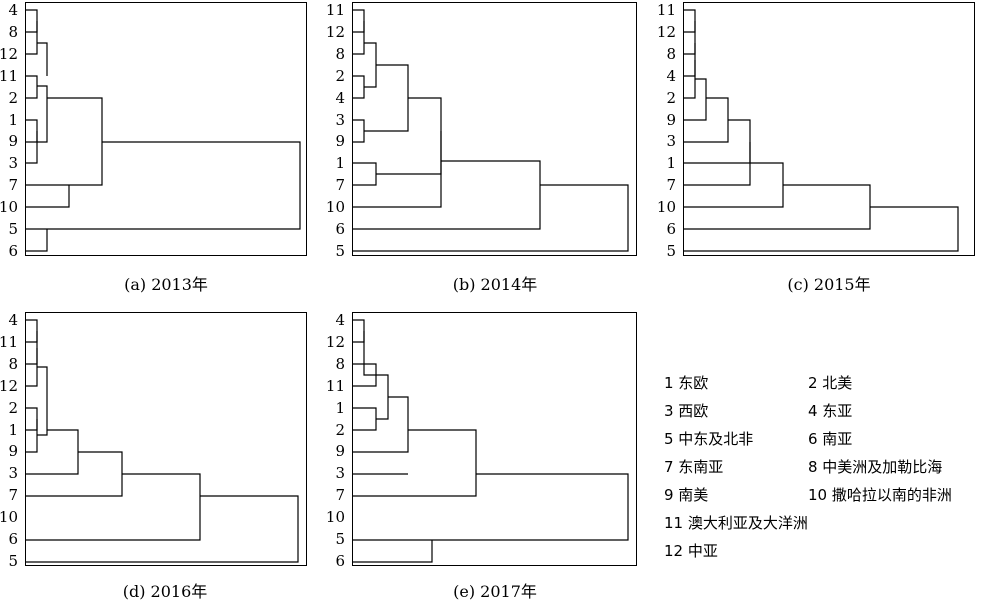 Image resolution: width=1000 pixels, height=602 pixels. I want to click on legend-item: 3 西欧, so click(686, 411).